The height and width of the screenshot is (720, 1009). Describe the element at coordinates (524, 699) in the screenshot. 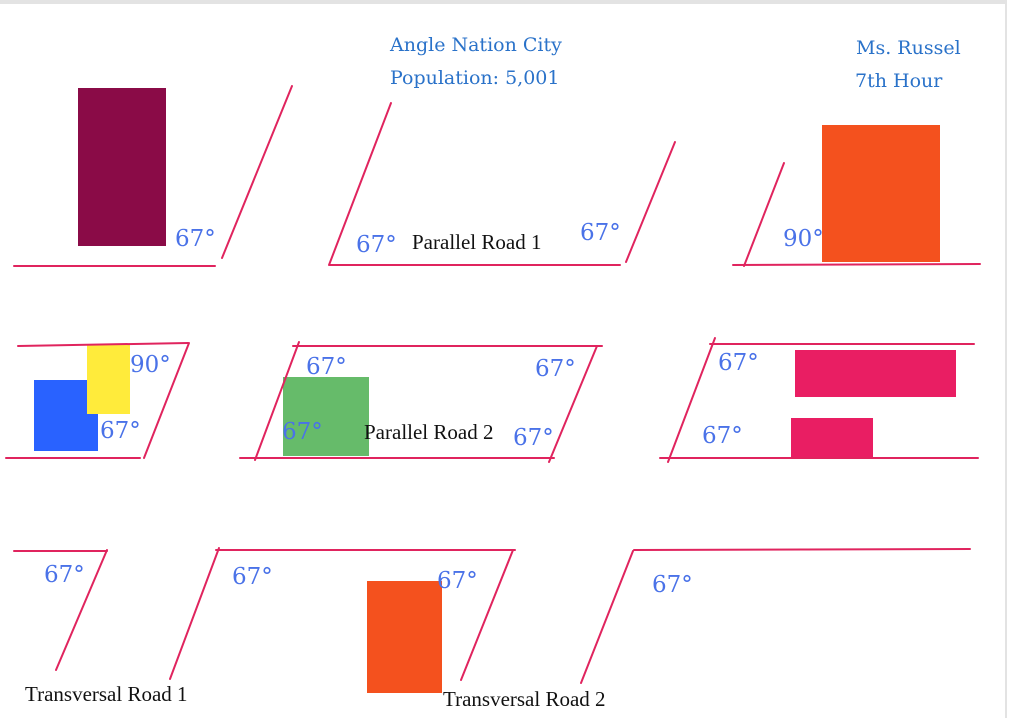

I see `transversal-road-2-label: Transversal Road 2` at that location.